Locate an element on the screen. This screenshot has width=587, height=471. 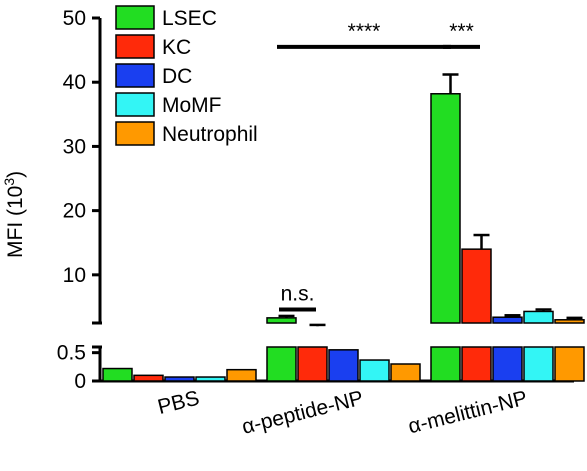
y-axis-label: MFI (103) is located at coordinates (14, 214).